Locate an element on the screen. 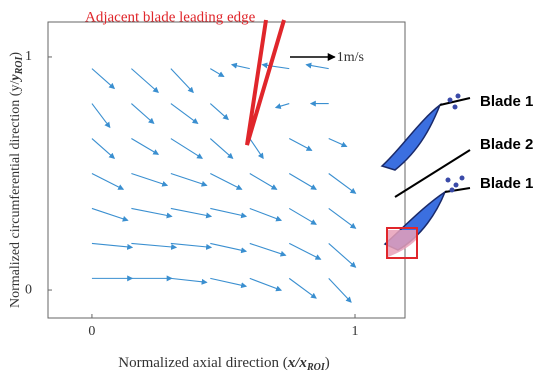 This screenshot has width=550, height=382. roi-fill is located at coordinates (402, 243).